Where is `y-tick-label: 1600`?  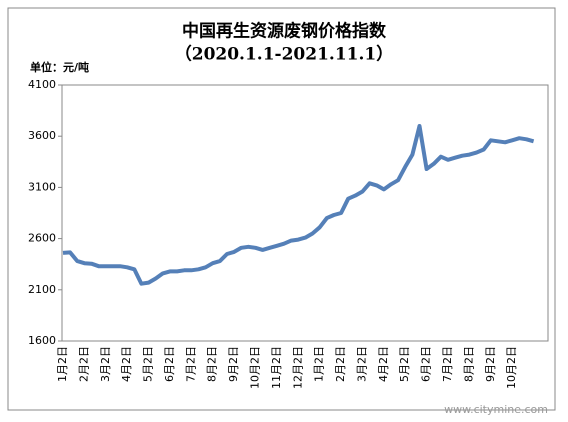
y-tick-label: 1600 is located at coordinates (42, 340).